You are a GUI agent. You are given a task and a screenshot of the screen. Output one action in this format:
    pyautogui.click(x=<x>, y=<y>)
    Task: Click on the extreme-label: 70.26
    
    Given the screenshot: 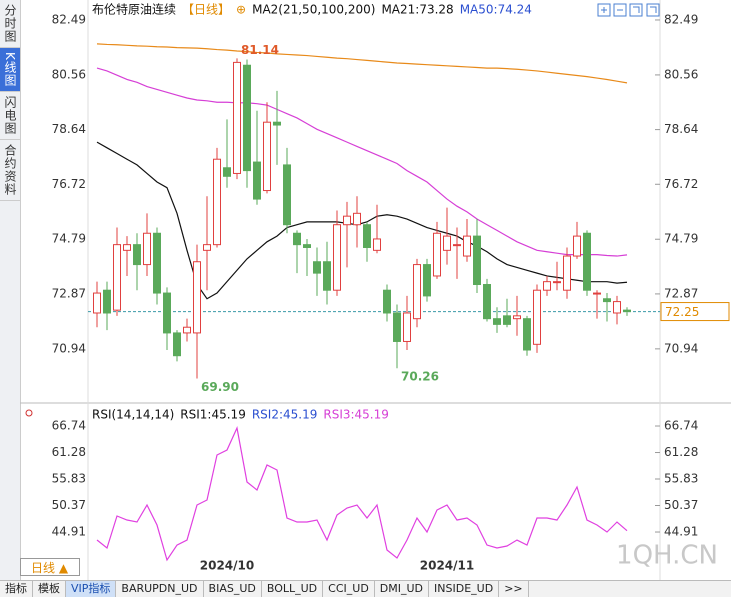 What is the action you would take?
    pyautogui.click(x=420, y=377)
    